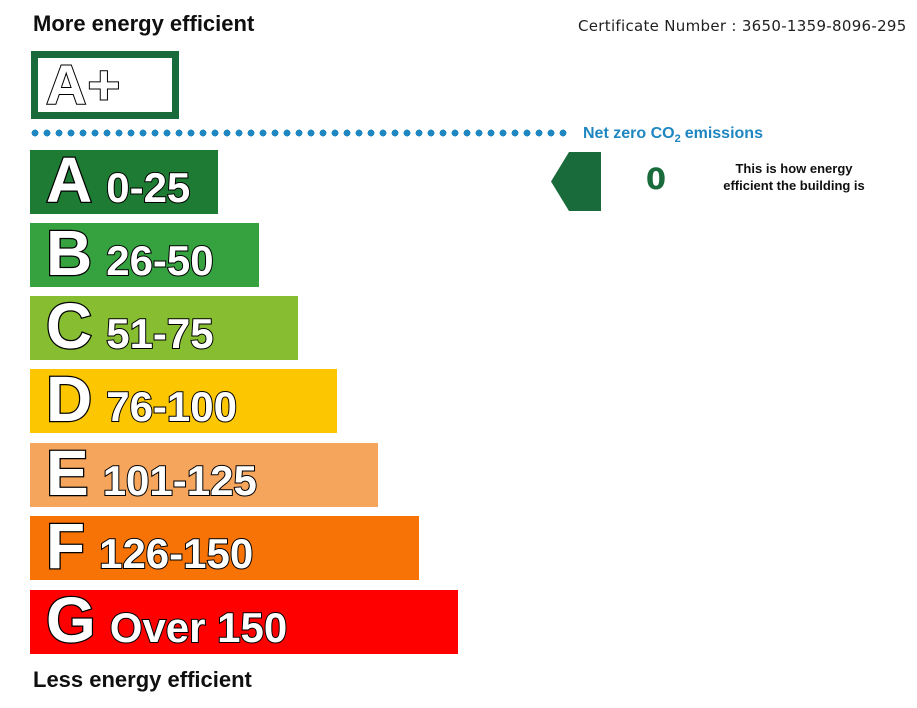 The image size is (917, 708). Describe the element at coordinates (83, 84) in the screenshot. I see `a-plus-label: A+` at that location.